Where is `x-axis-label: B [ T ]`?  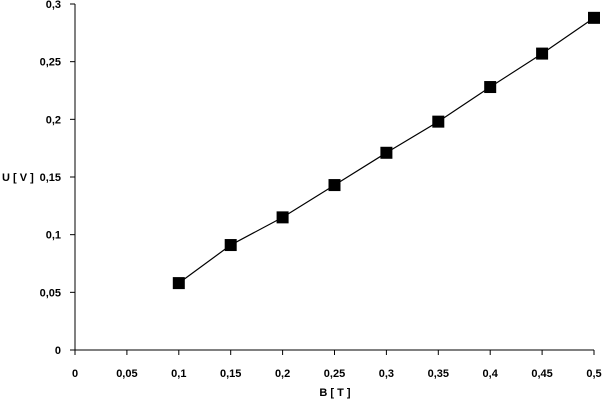
x-axis-label: B [ T ] is located at coordinates (334, 393).